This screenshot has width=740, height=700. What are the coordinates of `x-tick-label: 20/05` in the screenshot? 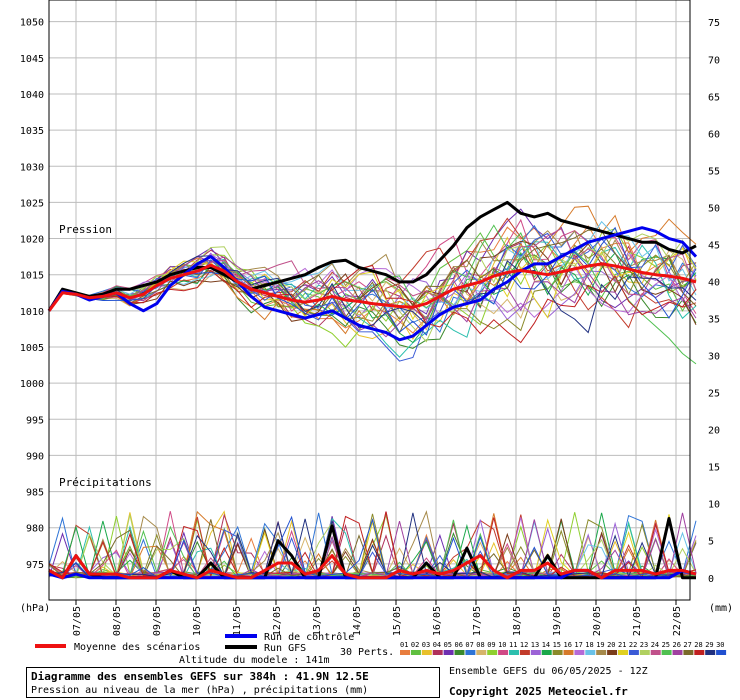 It's located at (597, 621).